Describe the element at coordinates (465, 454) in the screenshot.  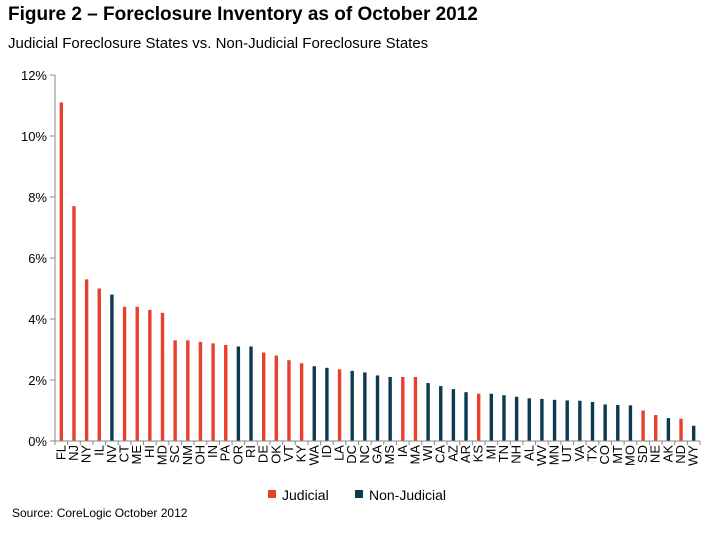
I see `x-category-label: AR` at that location.